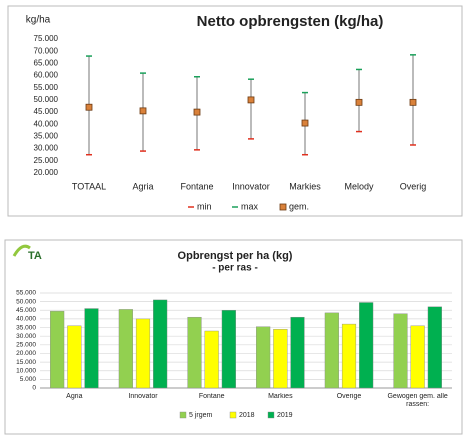 Image resolution: width=470 pixels, height=444 pixels. I want to click on chart-title: Netto opbrengsten (kg/ha), so click(290, 21).